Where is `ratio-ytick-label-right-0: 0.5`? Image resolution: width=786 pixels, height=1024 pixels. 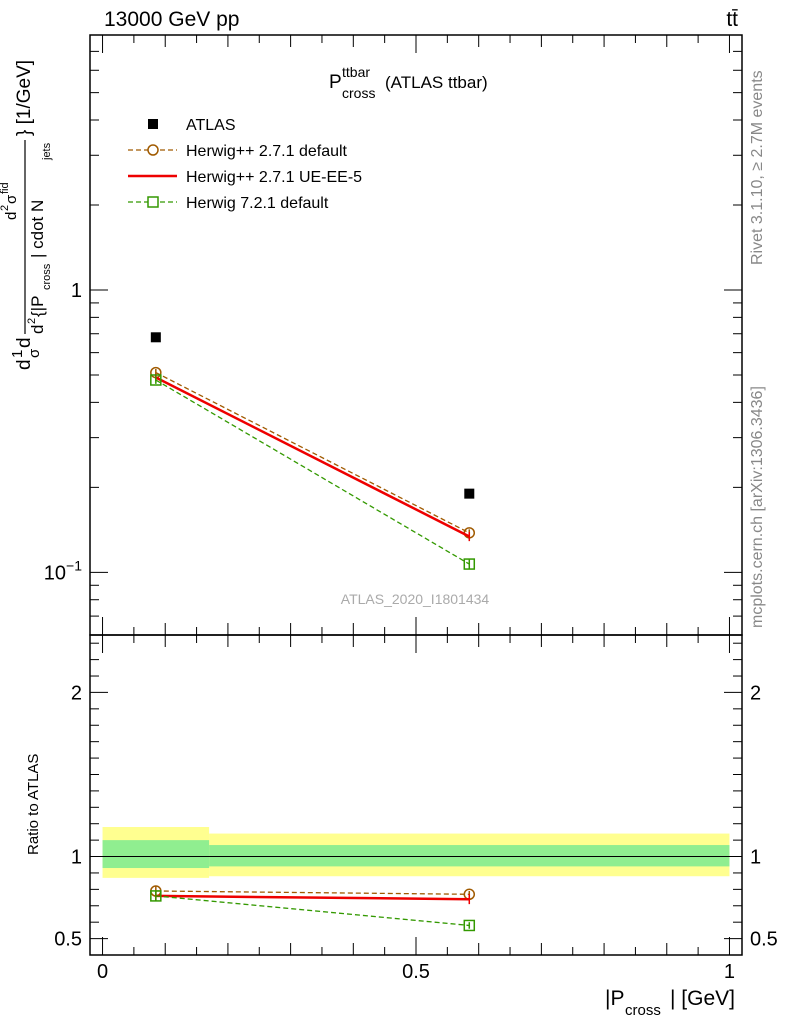
ratio-ytick-label-right-0: 0.5 is located at coordinates (764, 940).